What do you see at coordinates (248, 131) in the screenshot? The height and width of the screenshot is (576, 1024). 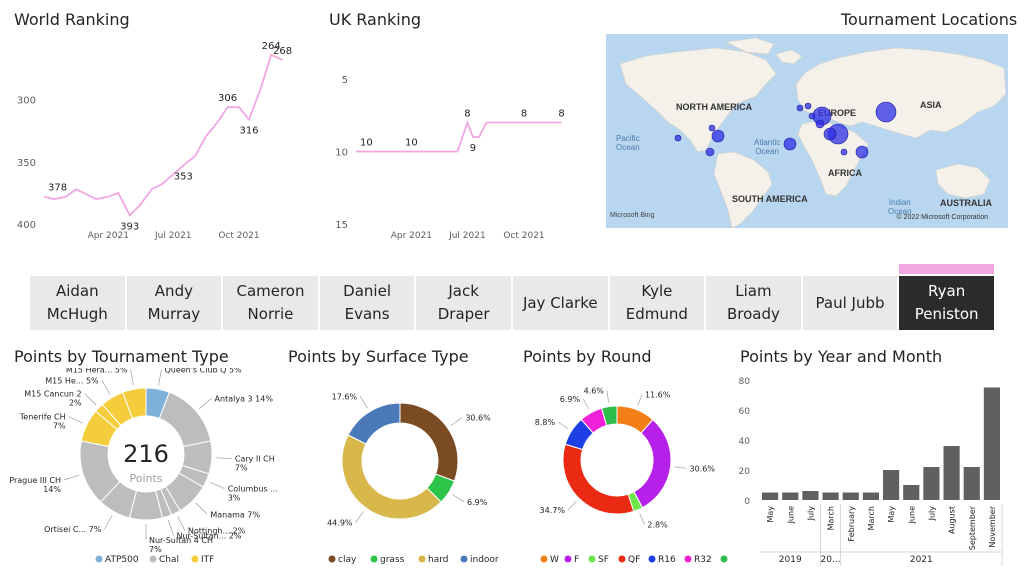 I see `data-label: 316` at bounding box center [248, 131].